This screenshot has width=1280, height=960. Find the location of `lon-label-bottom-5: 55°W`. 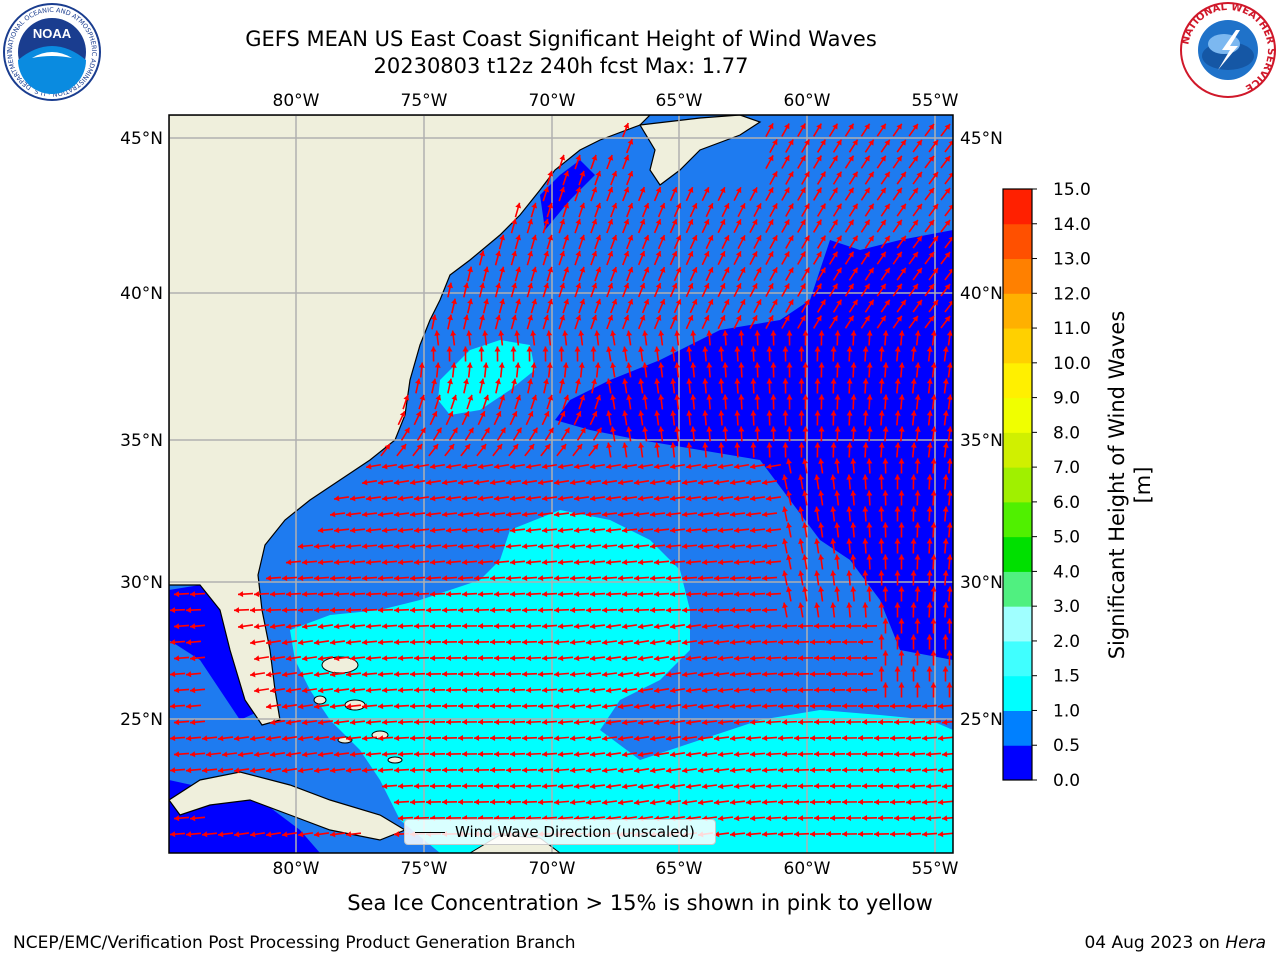

lon-label-bottom-5: 55°W is located at coordinates (935, 869).